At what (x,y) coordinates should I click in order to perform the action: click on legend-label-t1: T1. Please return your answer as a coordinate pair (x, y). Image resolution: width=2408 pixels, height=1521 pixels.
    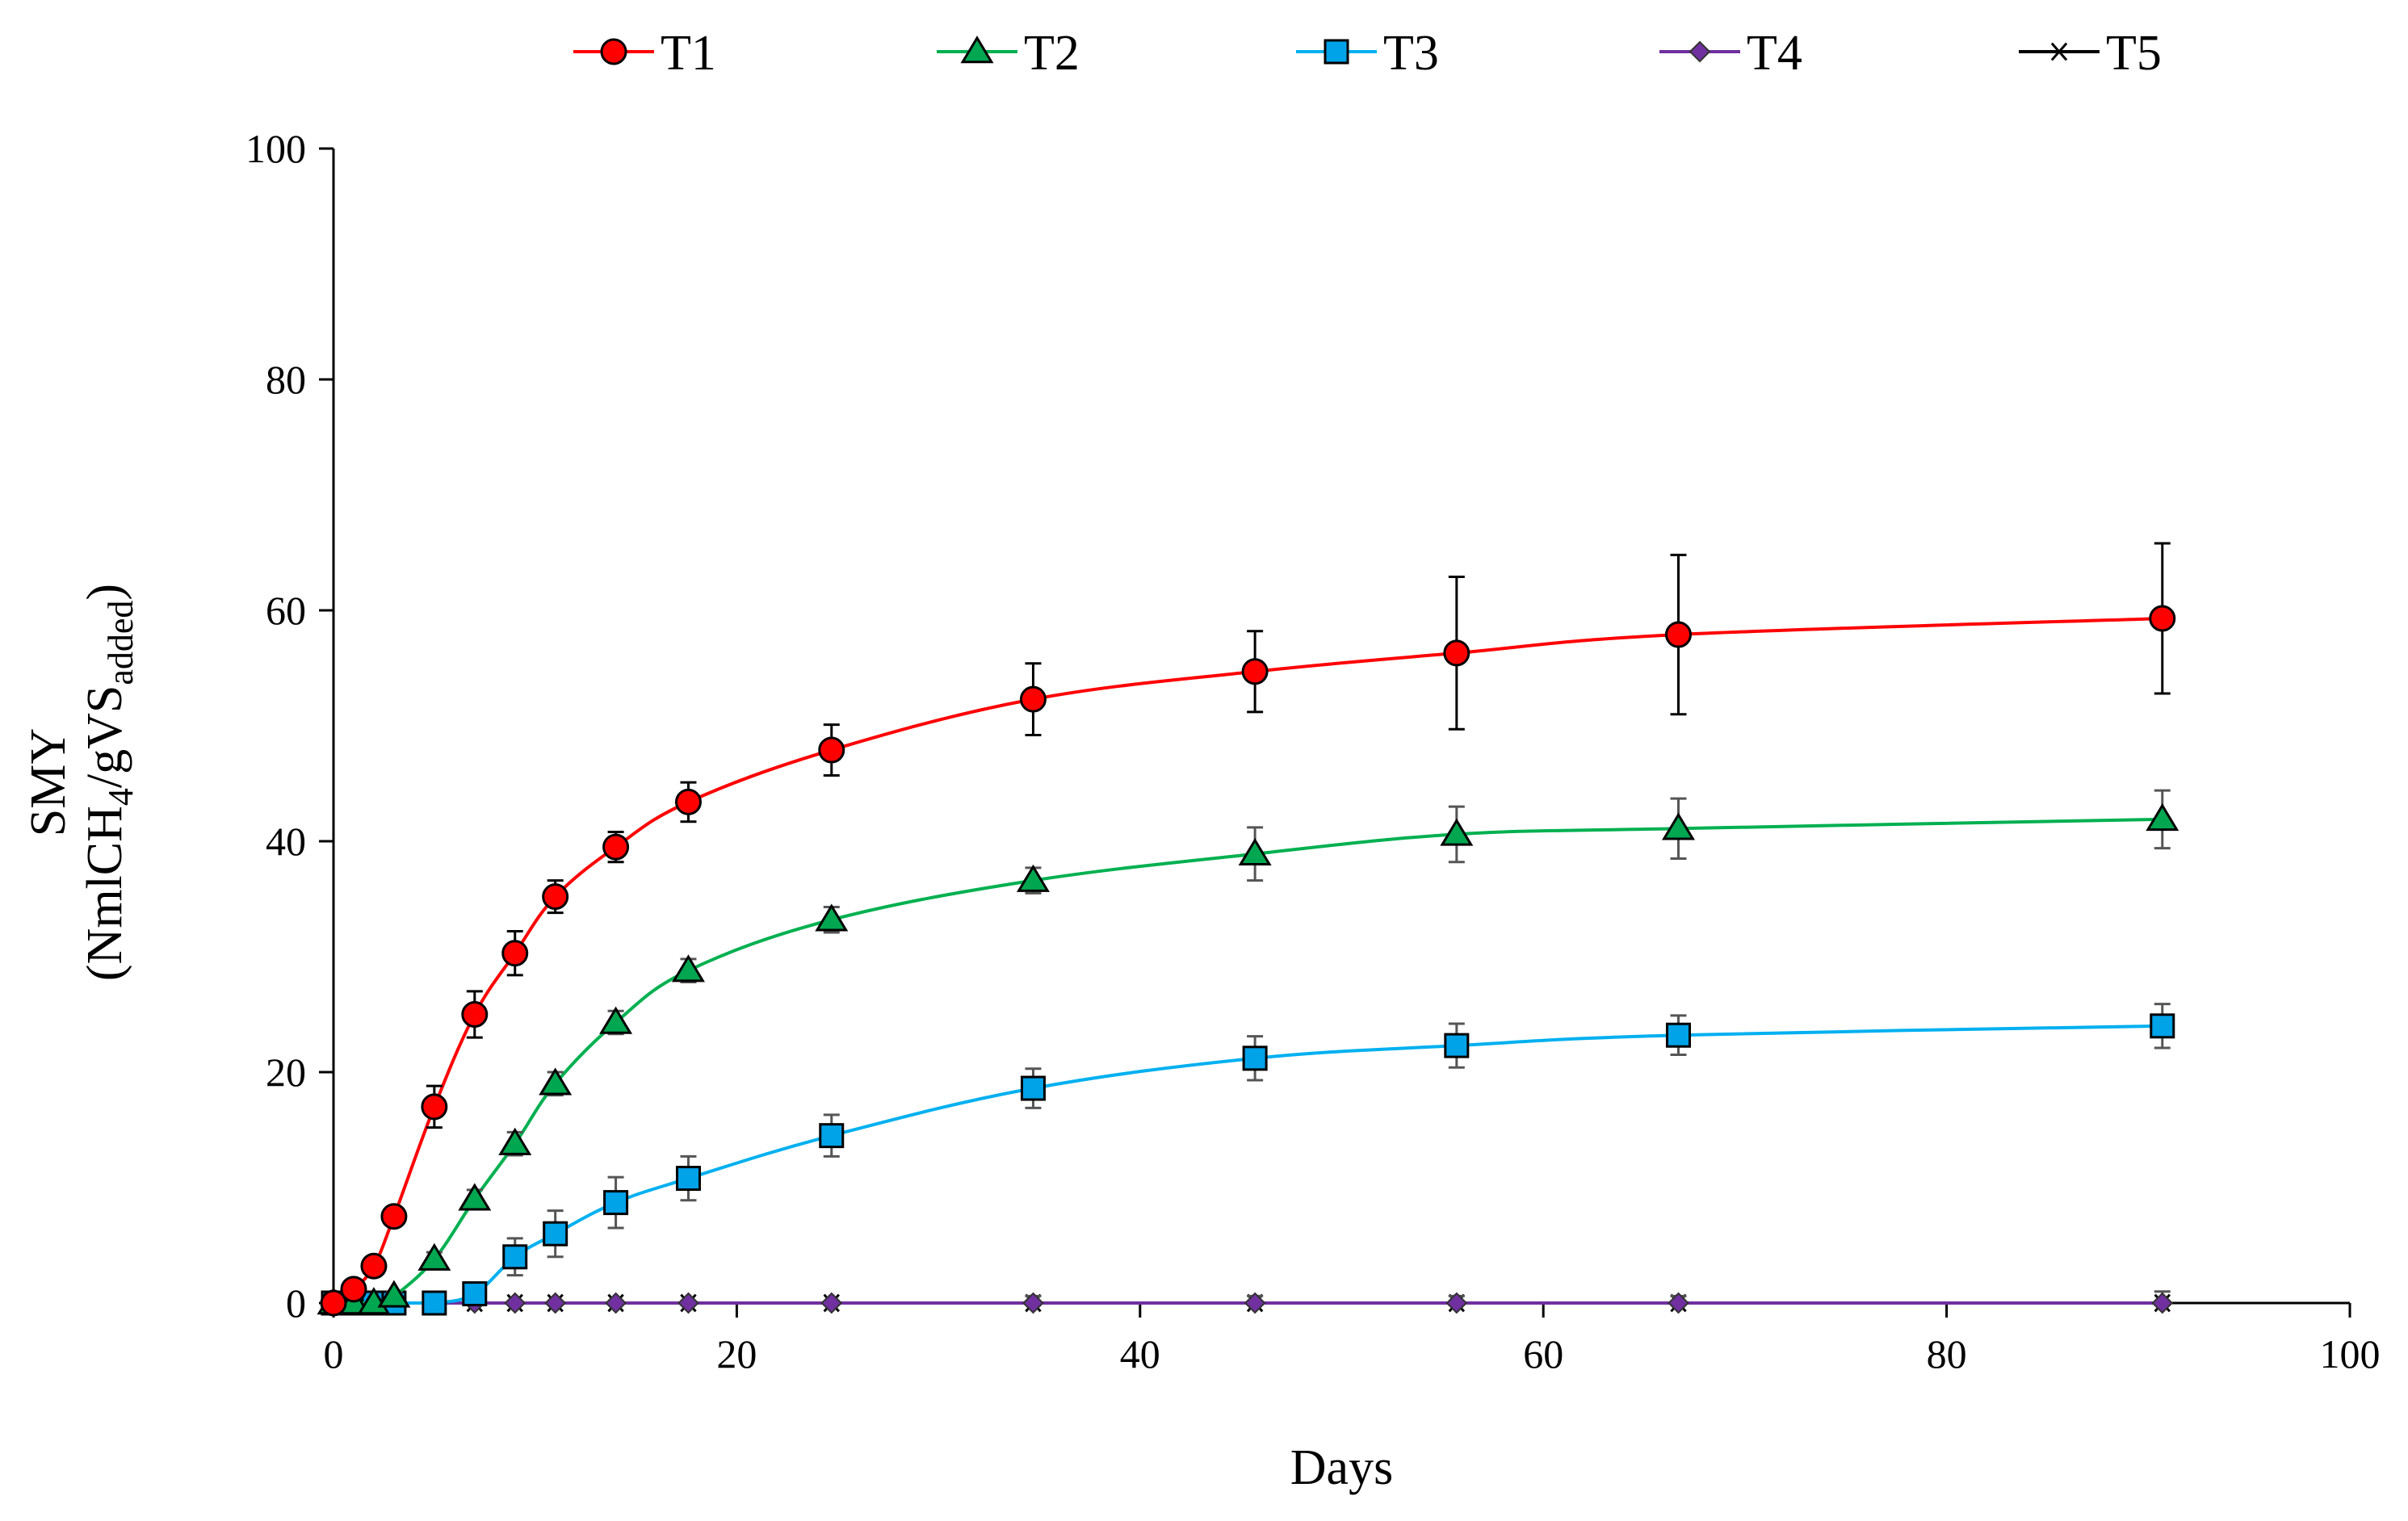
    Looking at the image, I should click on (688, 54).